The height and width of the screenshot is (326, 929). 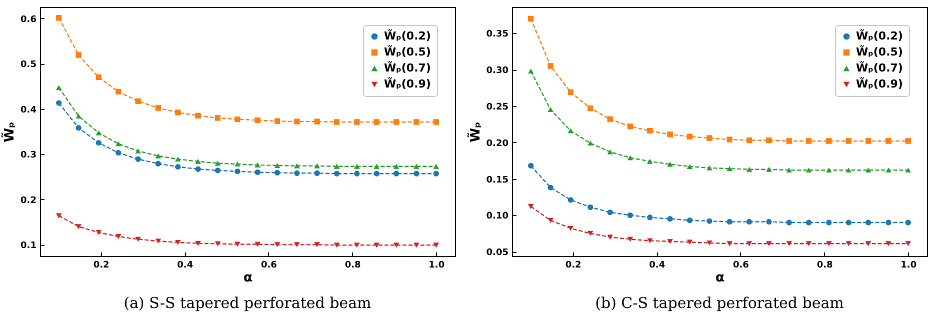 I want to click on x-tick-label: 0.8, so click(x=824, y=265).